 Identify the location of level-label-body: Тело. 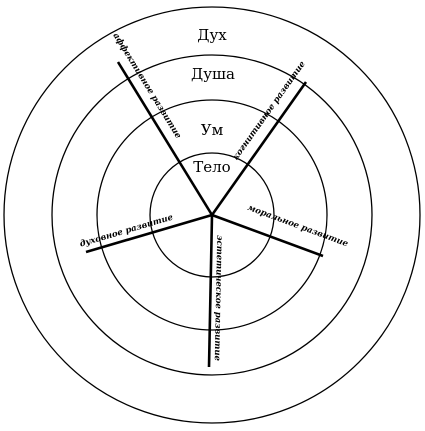
(211, 167).